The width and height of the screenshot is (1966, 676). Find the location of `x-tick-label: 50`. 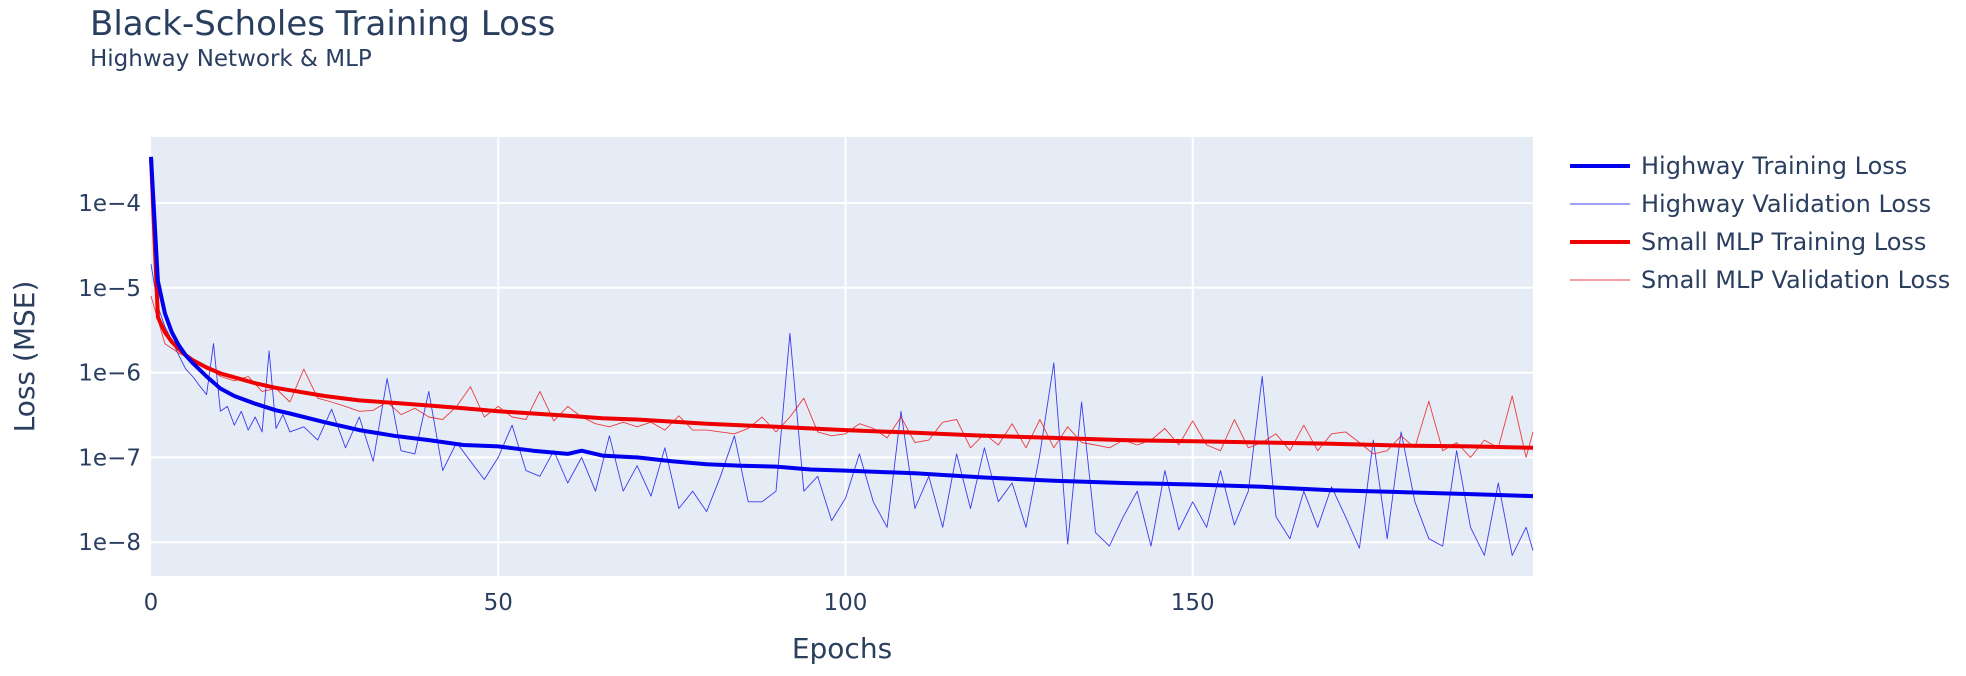

x-tick-label: 50 is located at coordinates (498, 603).